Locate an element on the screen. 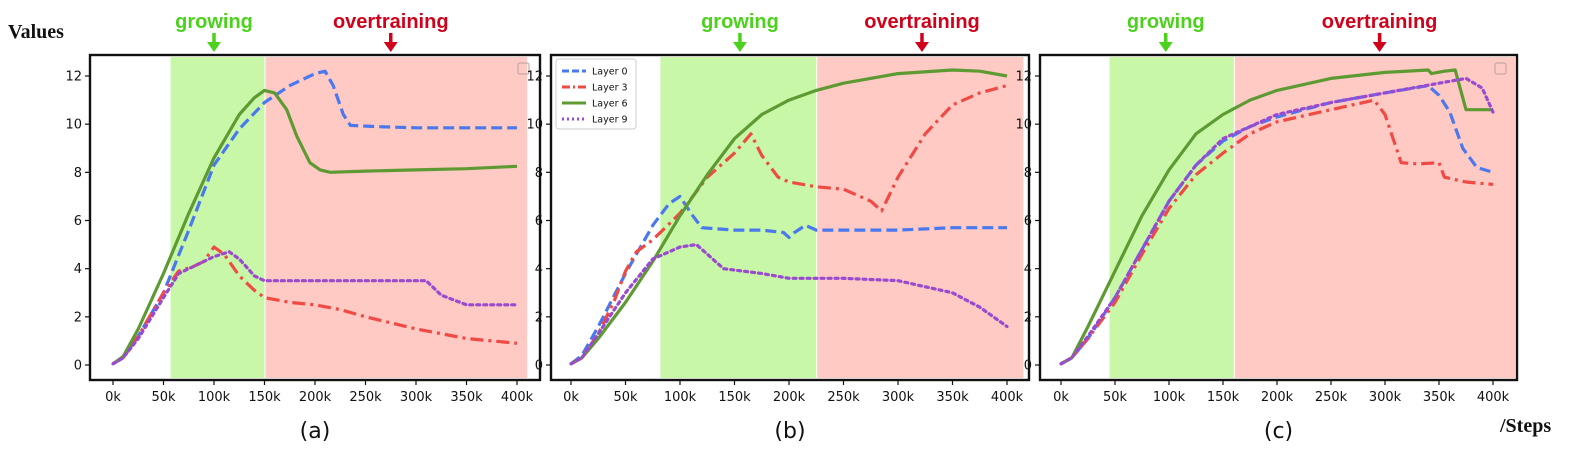 The image size is (1578, 452). legend-label: Layer 3 is located at coordinates (610, 88).